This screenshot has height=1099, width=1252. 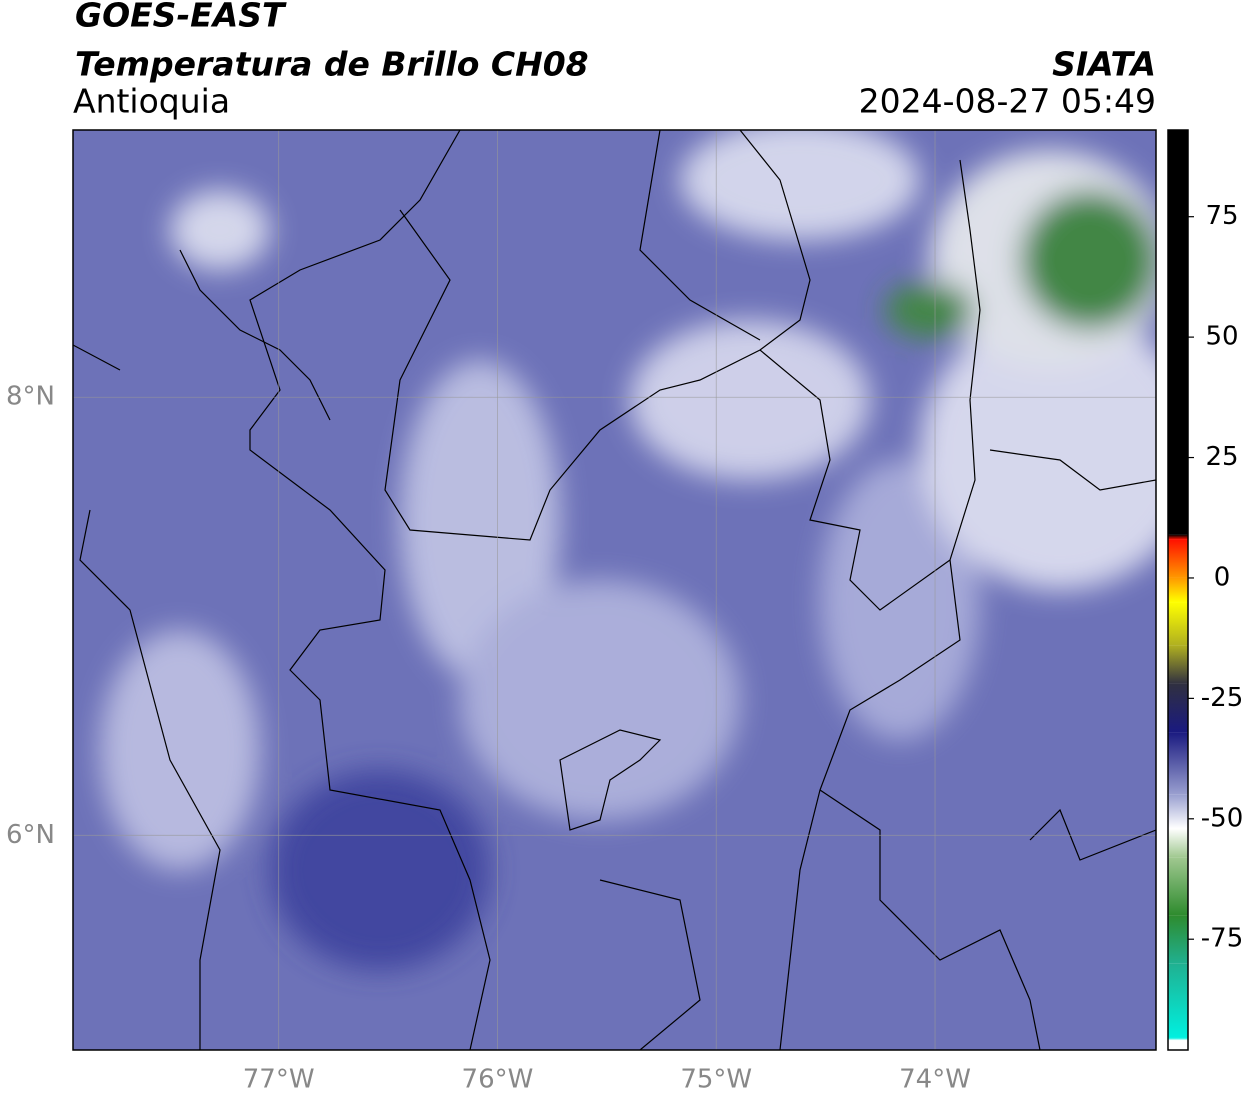 What do you see at coordinates (279, 1080) in the screenshot?
I see `x-tick-label: 77°W` at bounding box center [279, 1080].